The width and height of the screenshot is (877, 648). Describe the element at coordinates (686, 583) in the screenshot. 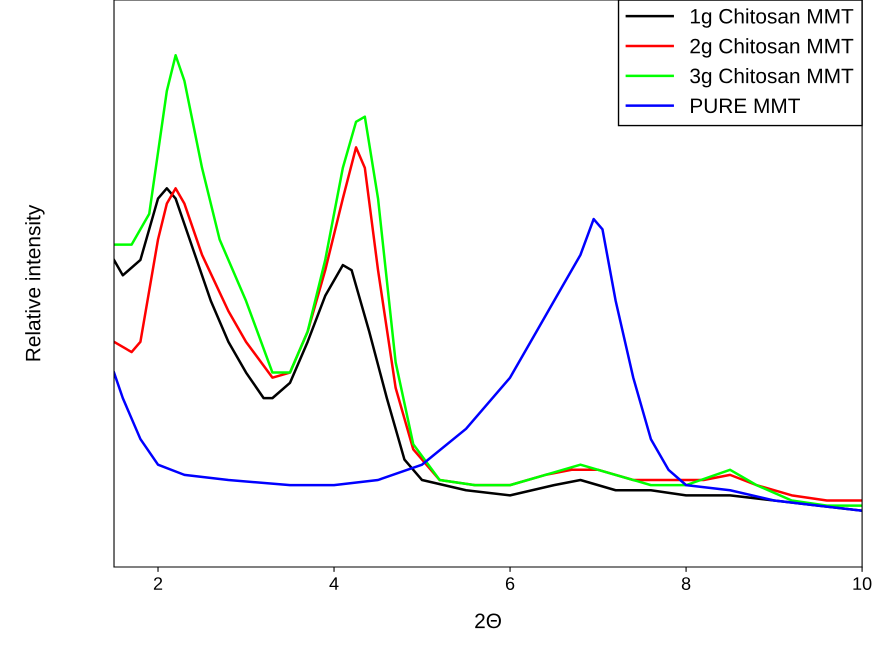

I see `x-tick-label: 8` at that location.